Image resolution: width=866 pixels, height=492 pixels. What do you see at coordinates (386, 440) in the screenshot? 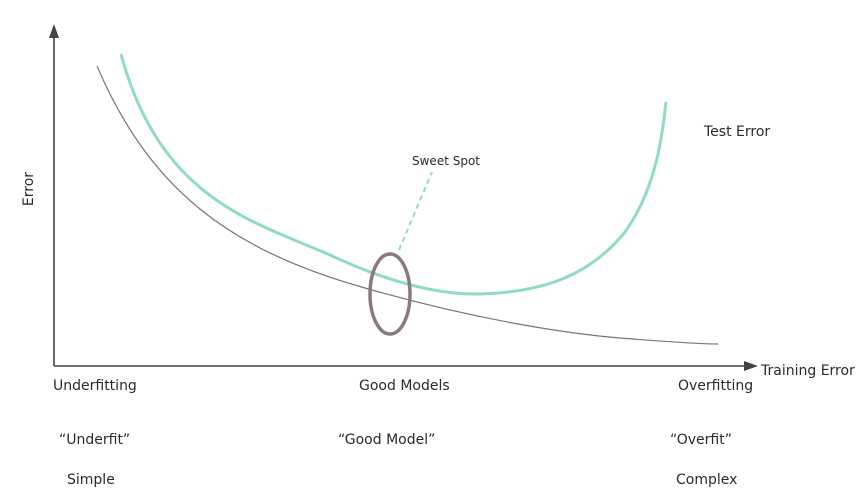
I see `good-model-quote: “Good Model”` at bounding box center [386, 440].